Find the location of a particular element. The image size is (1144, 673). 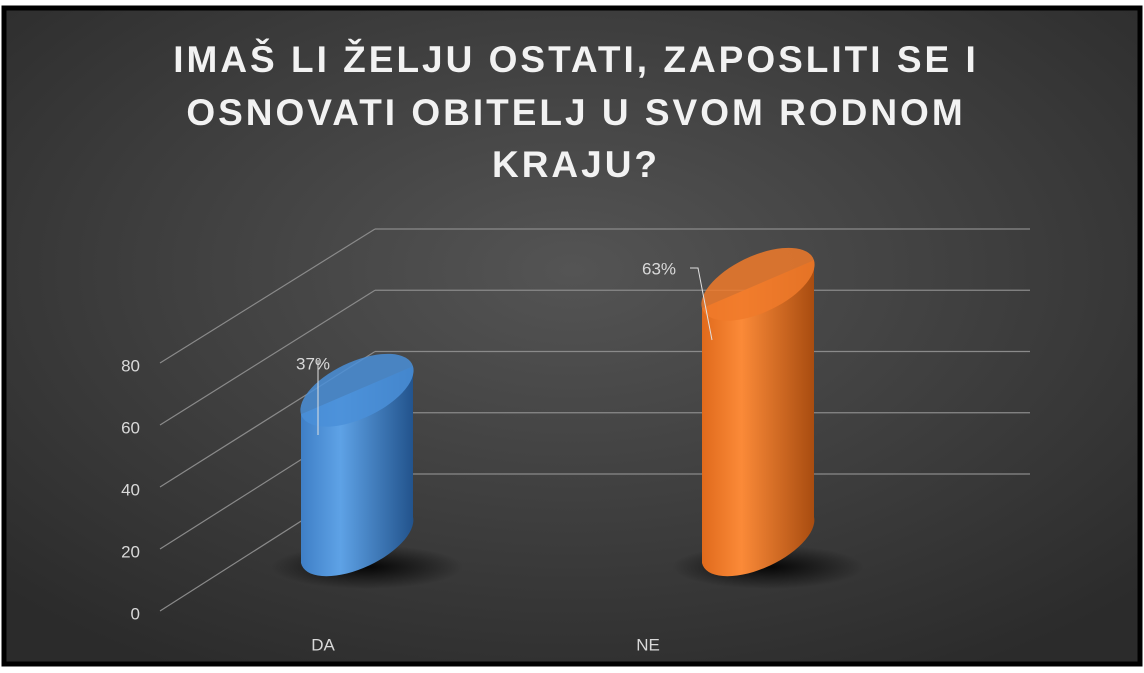

bar is located at coordinates (758, 418).